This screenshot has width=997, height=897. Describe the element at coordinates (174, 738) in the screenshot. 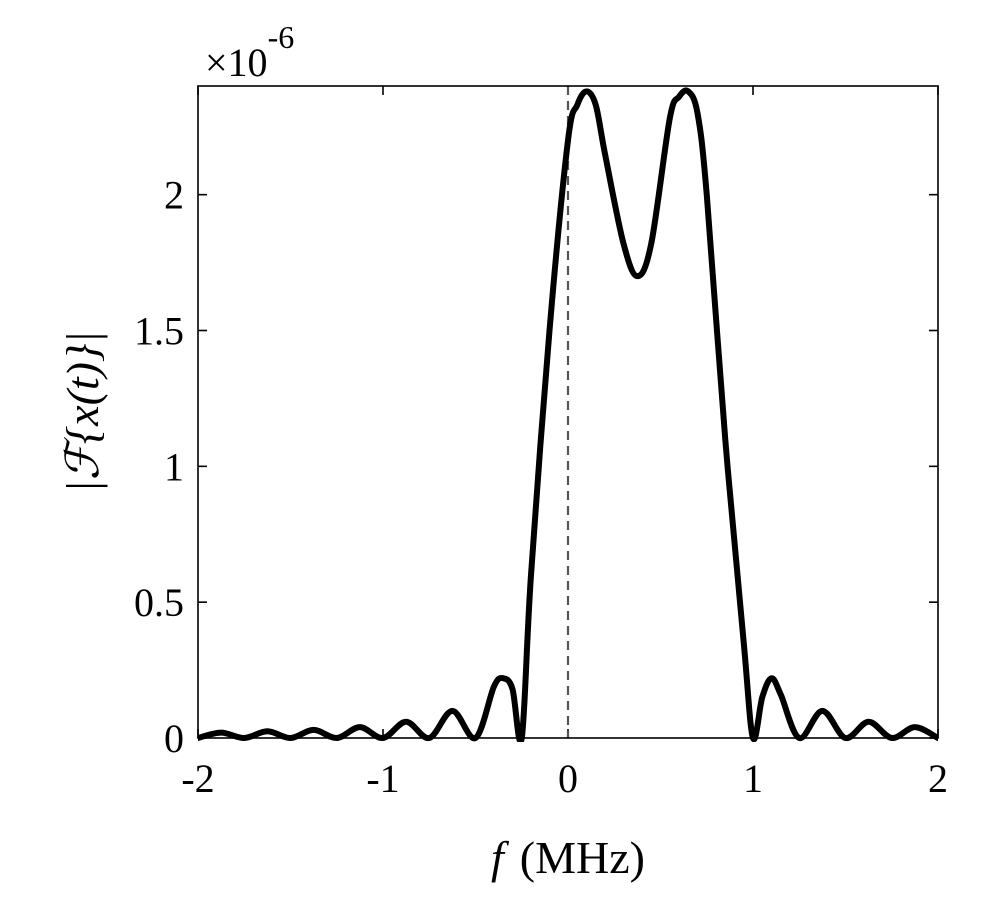

I see `y-tick-label: 0` at that location.